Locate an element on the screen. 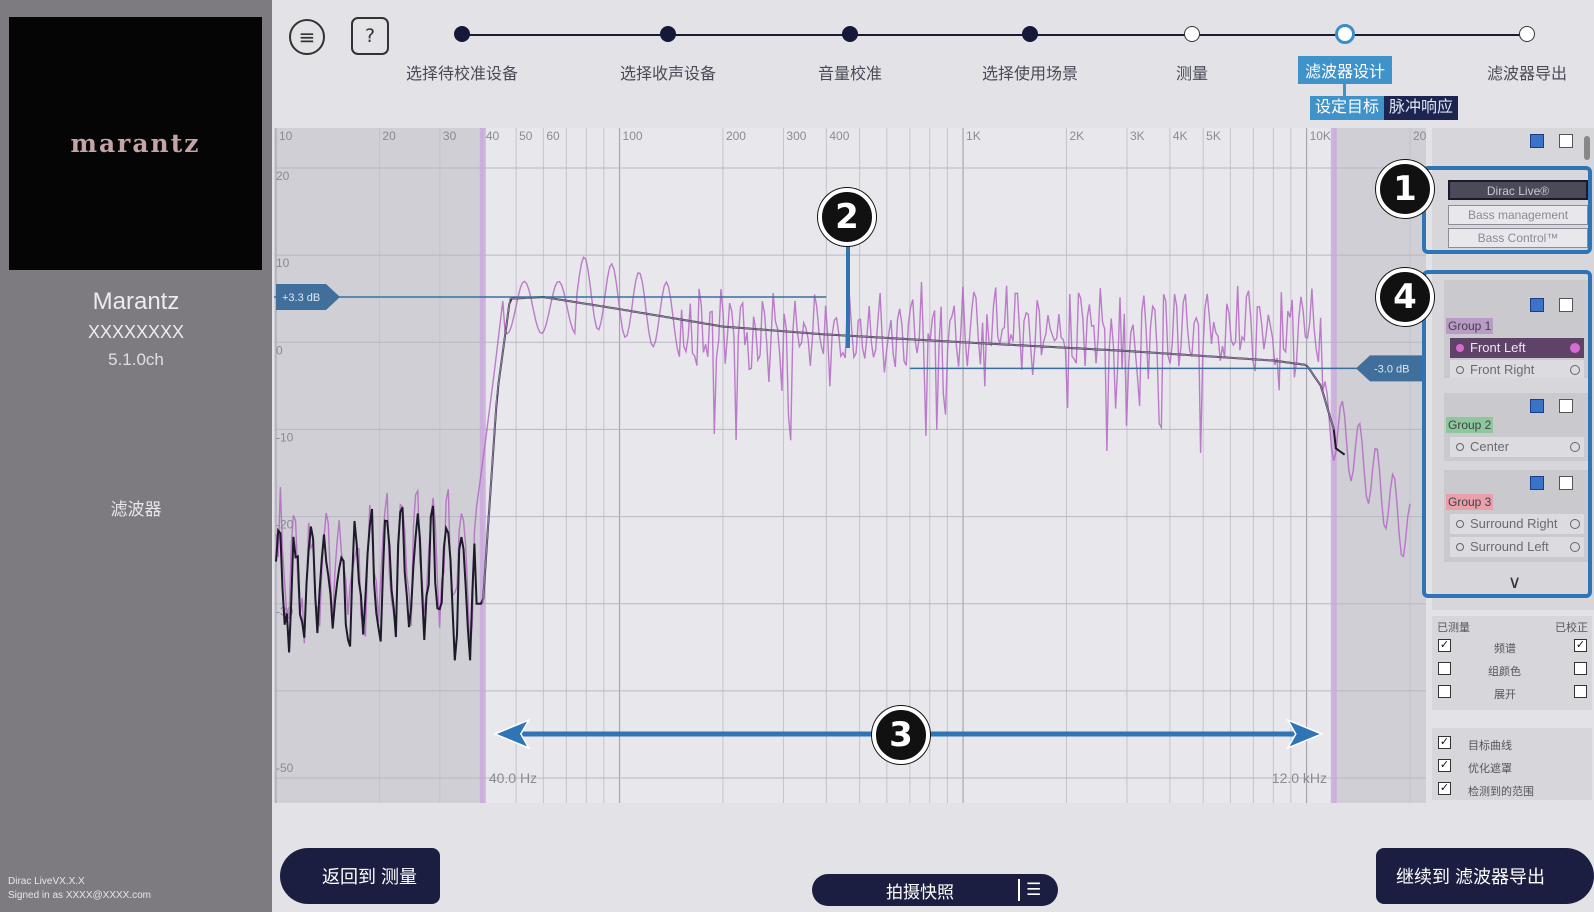 The height and width of the screenshot is (912, 1594). menu-button: ≡ is located at coordinates (307, 37).